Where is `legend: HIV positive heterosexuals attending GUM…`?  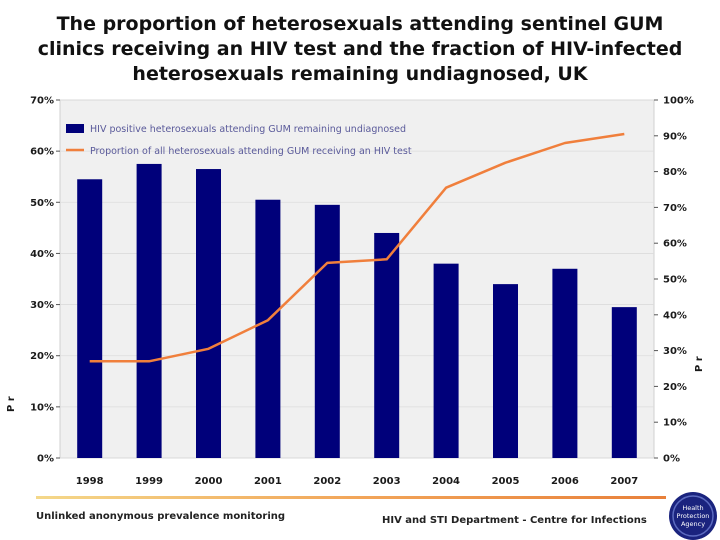 legend: HIV positive heterosexuals attending GUM… is located at coordinates (239, 140).